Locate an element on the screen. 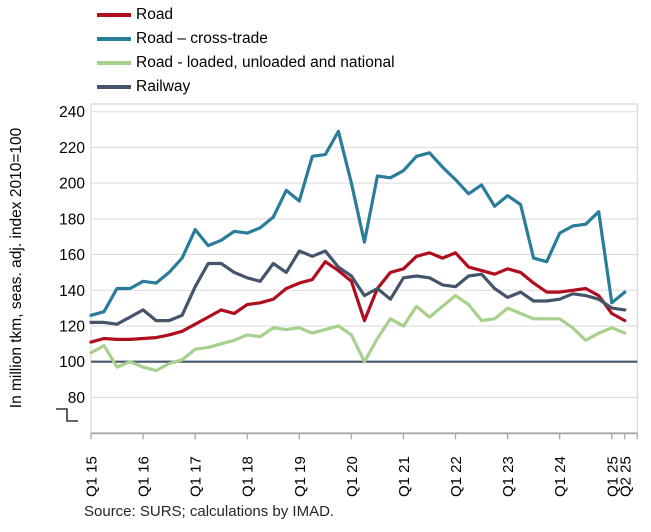 The width and height of the screenshot is (651, 532). y-tick-label-180: 180 is located at coordinates (72, 219).